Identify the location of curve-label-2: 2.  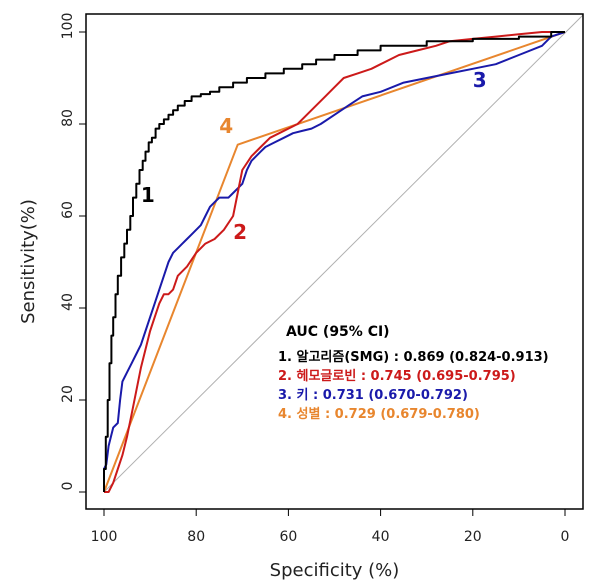
(240, 232).